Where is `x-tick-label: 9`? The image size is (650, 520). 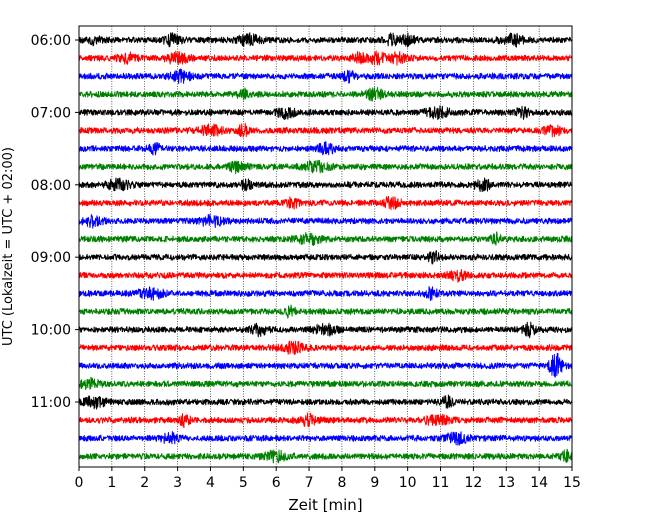 x-tick-label: 9 is located at coordinates (374, 483).